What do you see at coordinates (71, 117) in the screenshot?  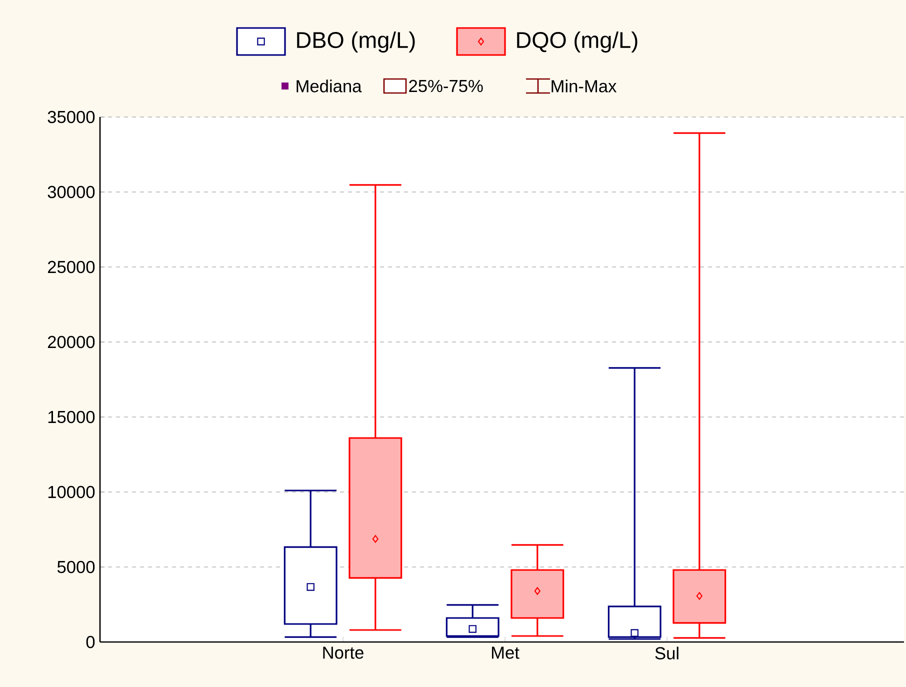 I see `y-tick-label: 35000` at bounding box center [71, 117].